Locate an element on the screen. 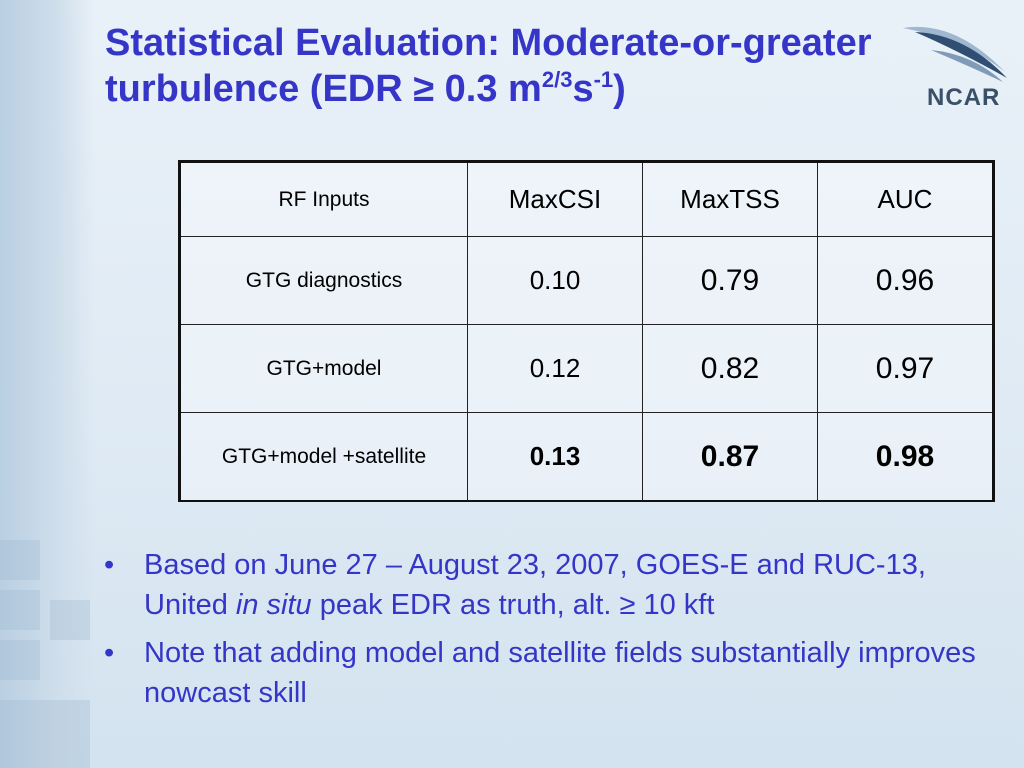 This screenshot has height=768, width=1024. cell-maxcsi: 0.10 is located at coordinates (555, 280).